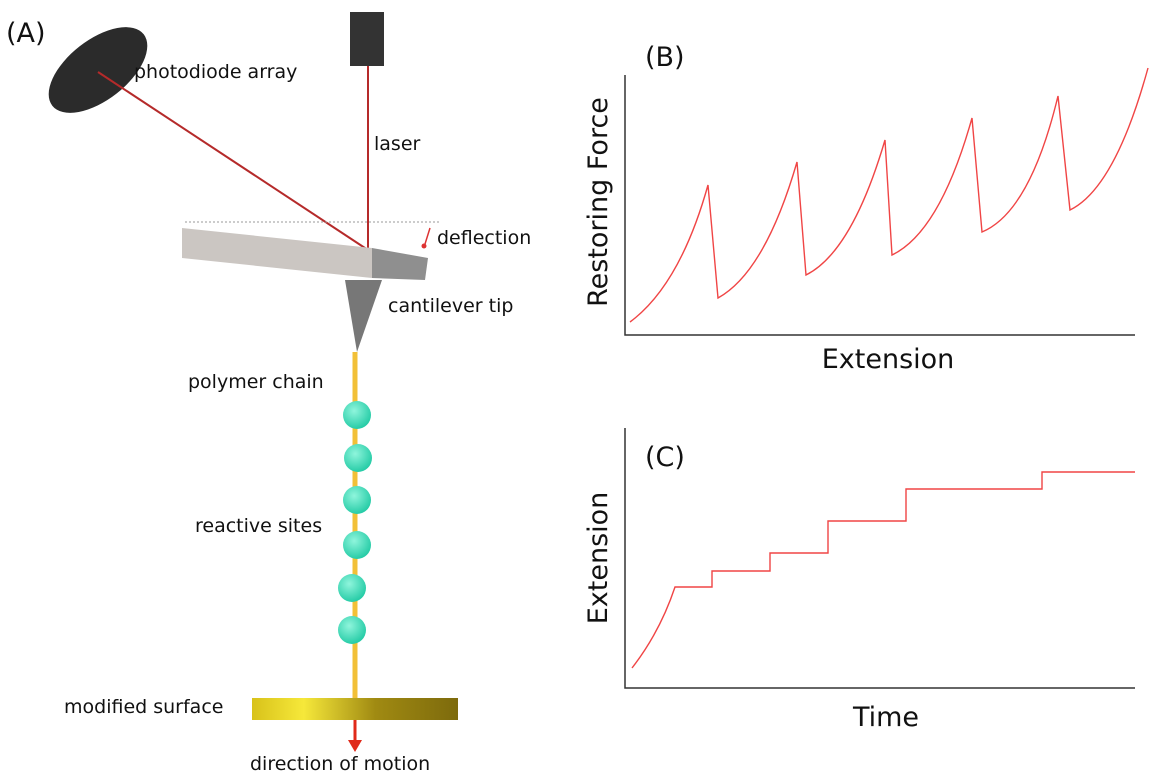  Describe the element at coordinates (367, 39) in the screenshot. I see `laser-source` at that location.